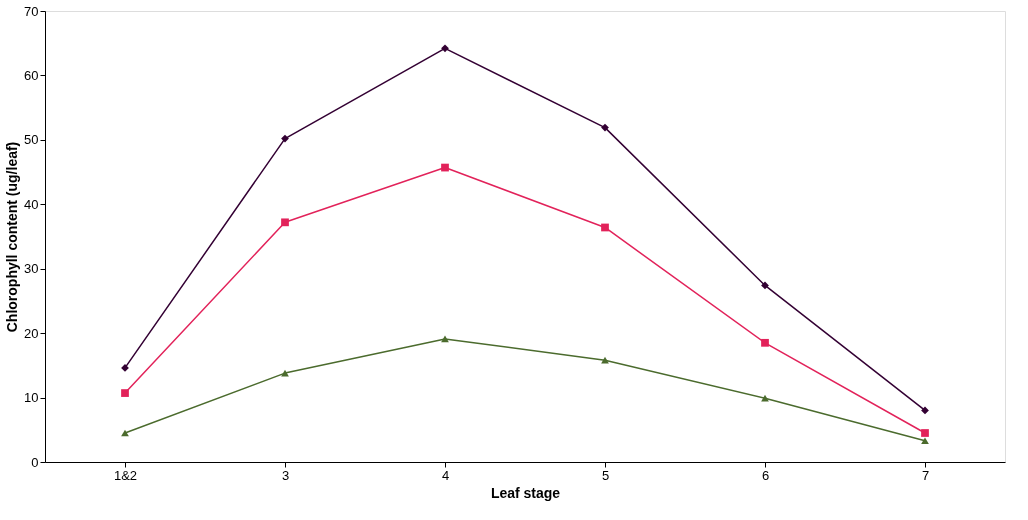 The width and height of the screenshot is (1028, 520). I want to click on y-tick-label: 30, so click(31, 269).